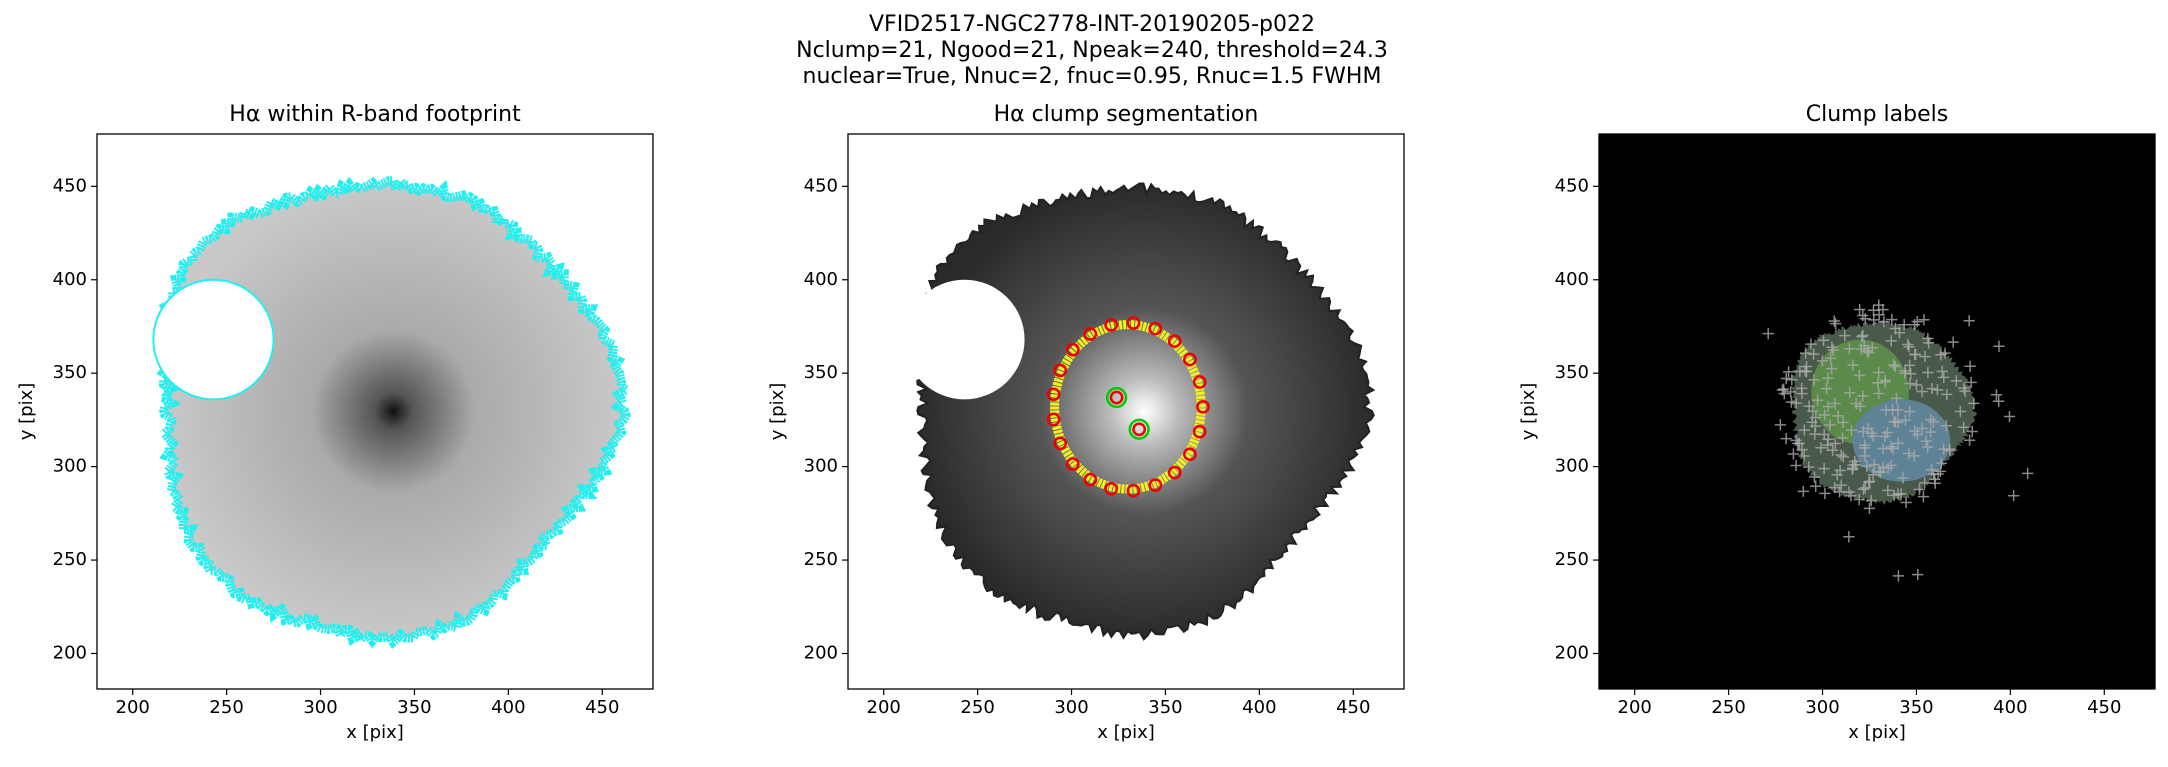 This screenshot has width=2168, height=767. I want to click on galaxy, so click(1144, 412).